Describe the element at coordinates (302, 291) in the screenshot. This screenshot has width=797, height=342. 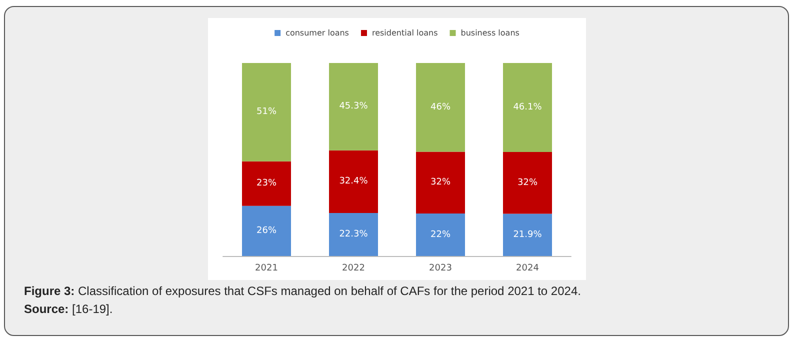
I see `caption: Figure 3: Classification of exposures that CSFs managed on behalf of CAFs for the period 2021 to 2024.` at that location.